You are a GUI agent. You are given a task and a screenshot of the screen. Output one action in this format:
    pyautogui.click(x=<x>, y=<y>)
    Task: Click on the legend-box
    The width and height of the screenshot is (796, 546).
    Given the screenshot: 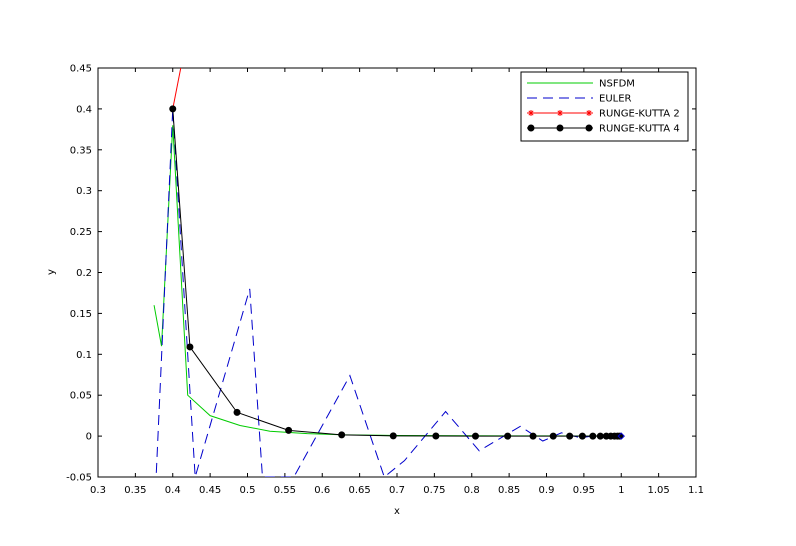 What is the action you would take?
    pyautogui.click(x=604, y=106)
    